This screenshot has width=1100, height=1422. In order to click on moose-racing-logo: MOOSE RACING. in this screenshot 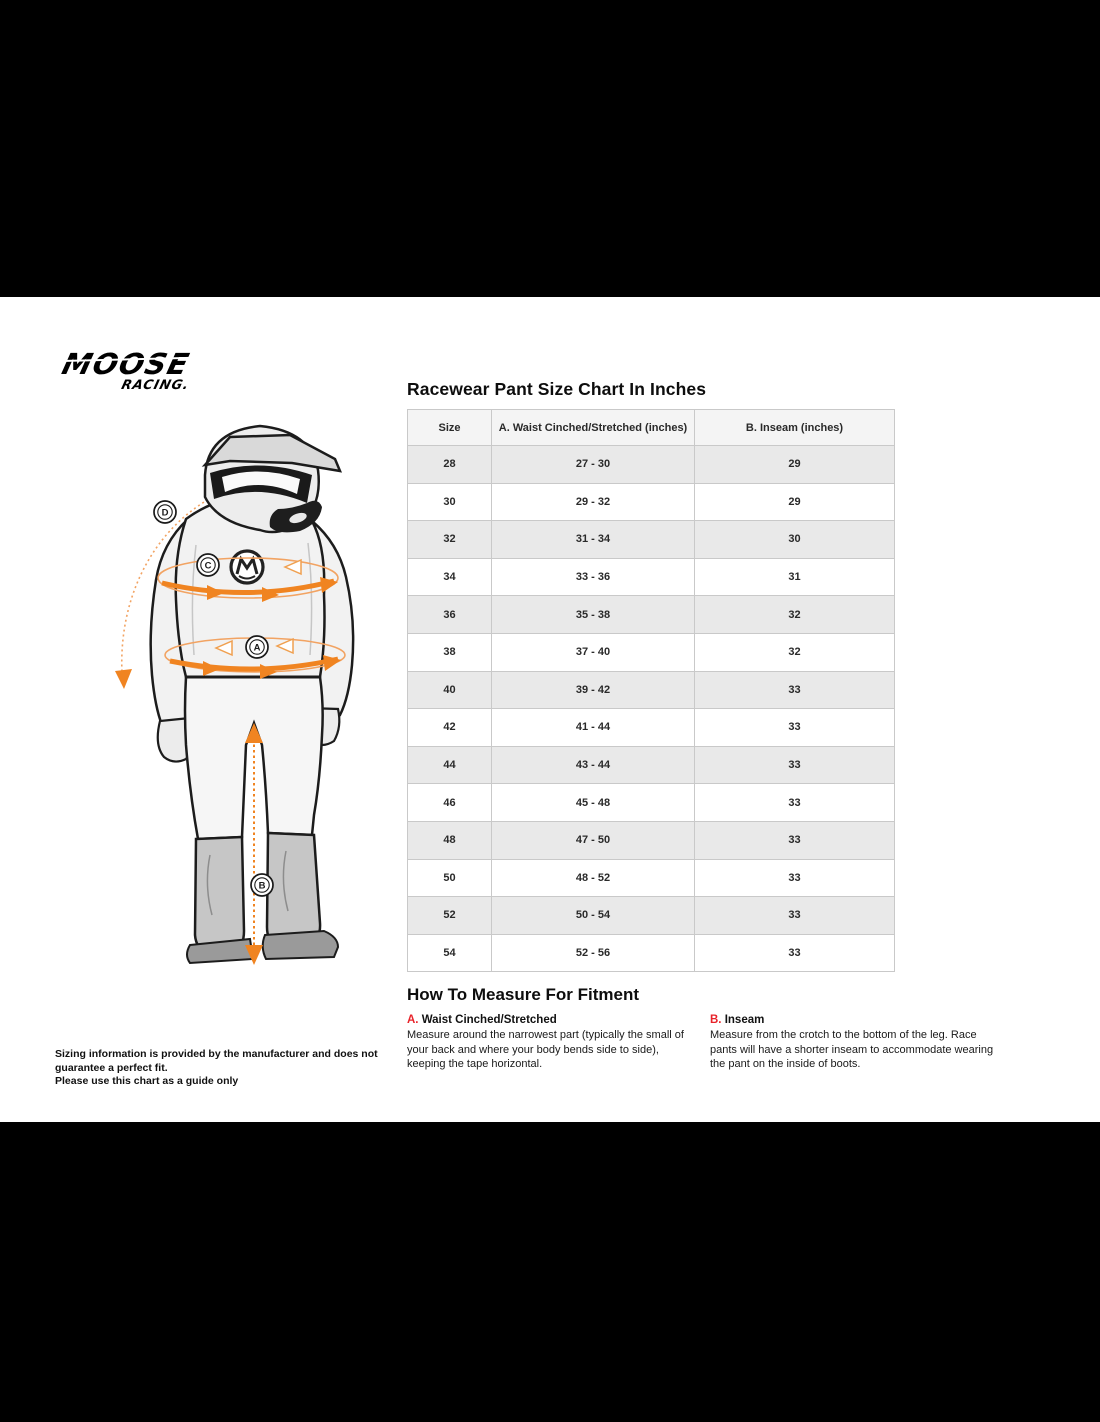, I will do `click(144, 370)`.